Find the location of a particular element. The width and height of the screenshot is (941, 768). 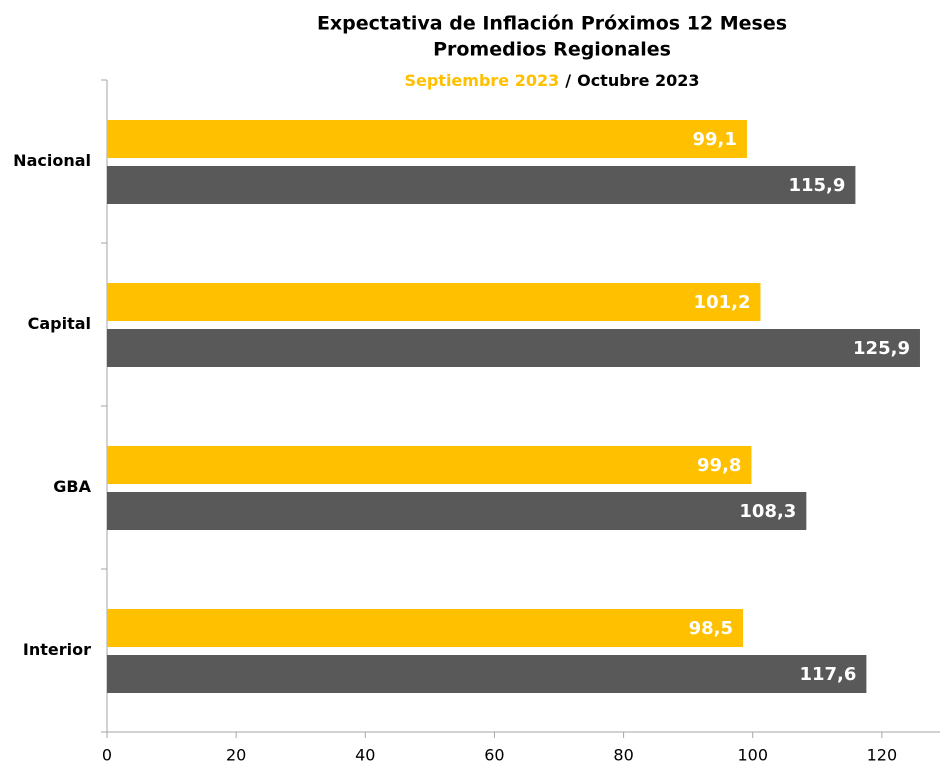

legend-entry: Octubre 2023 is located at coordinates (638, 80).